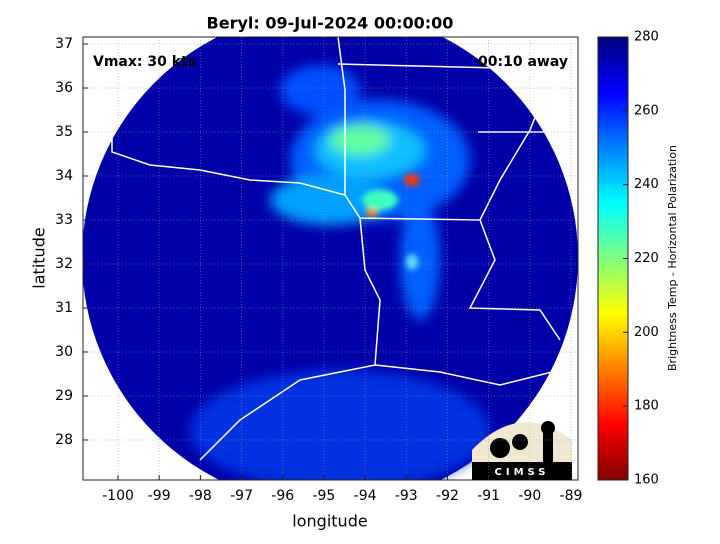 This screenshot has height=544, width=720. What do you see at coordinates (118, 496) in the screenshot?
I see `x-tick-label: -100` at bounding box center [118, 496].